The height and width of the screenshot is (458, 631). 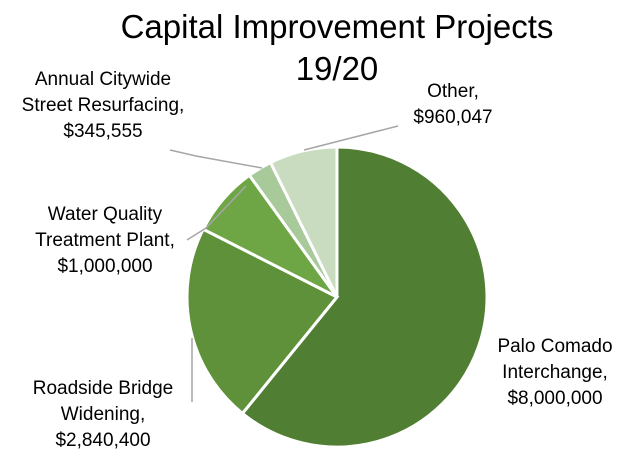 I want to click on value-label: $345,555, so click(x=103, y=131).